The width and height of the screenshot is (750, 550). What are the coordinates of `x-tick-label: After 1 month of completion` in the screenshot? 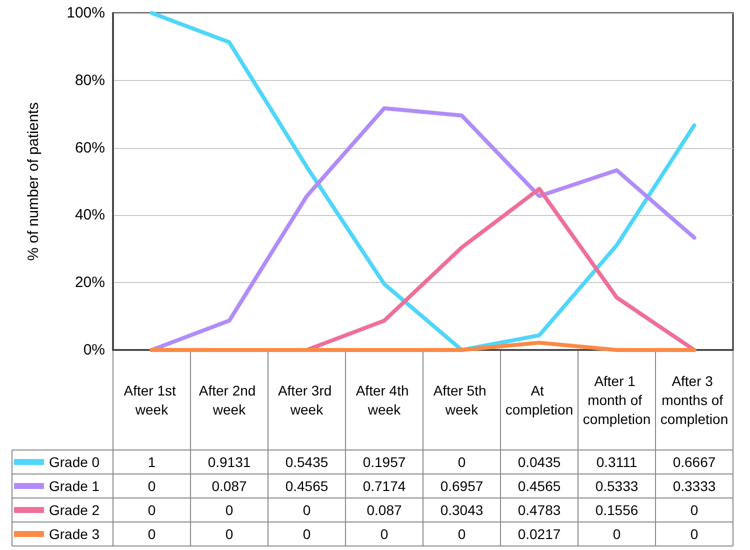 It's located at (616, 400).